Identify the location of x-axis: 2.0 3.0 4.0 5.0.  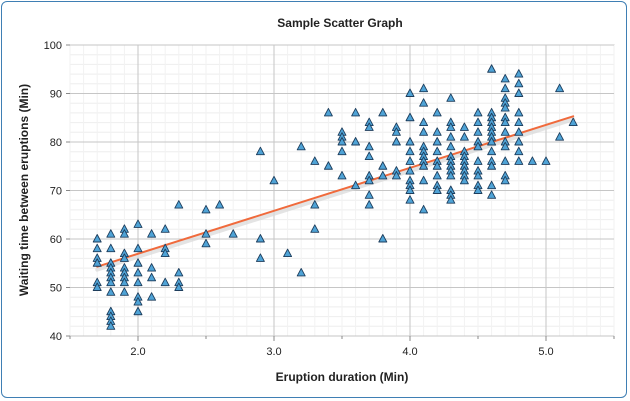
(342, 347).